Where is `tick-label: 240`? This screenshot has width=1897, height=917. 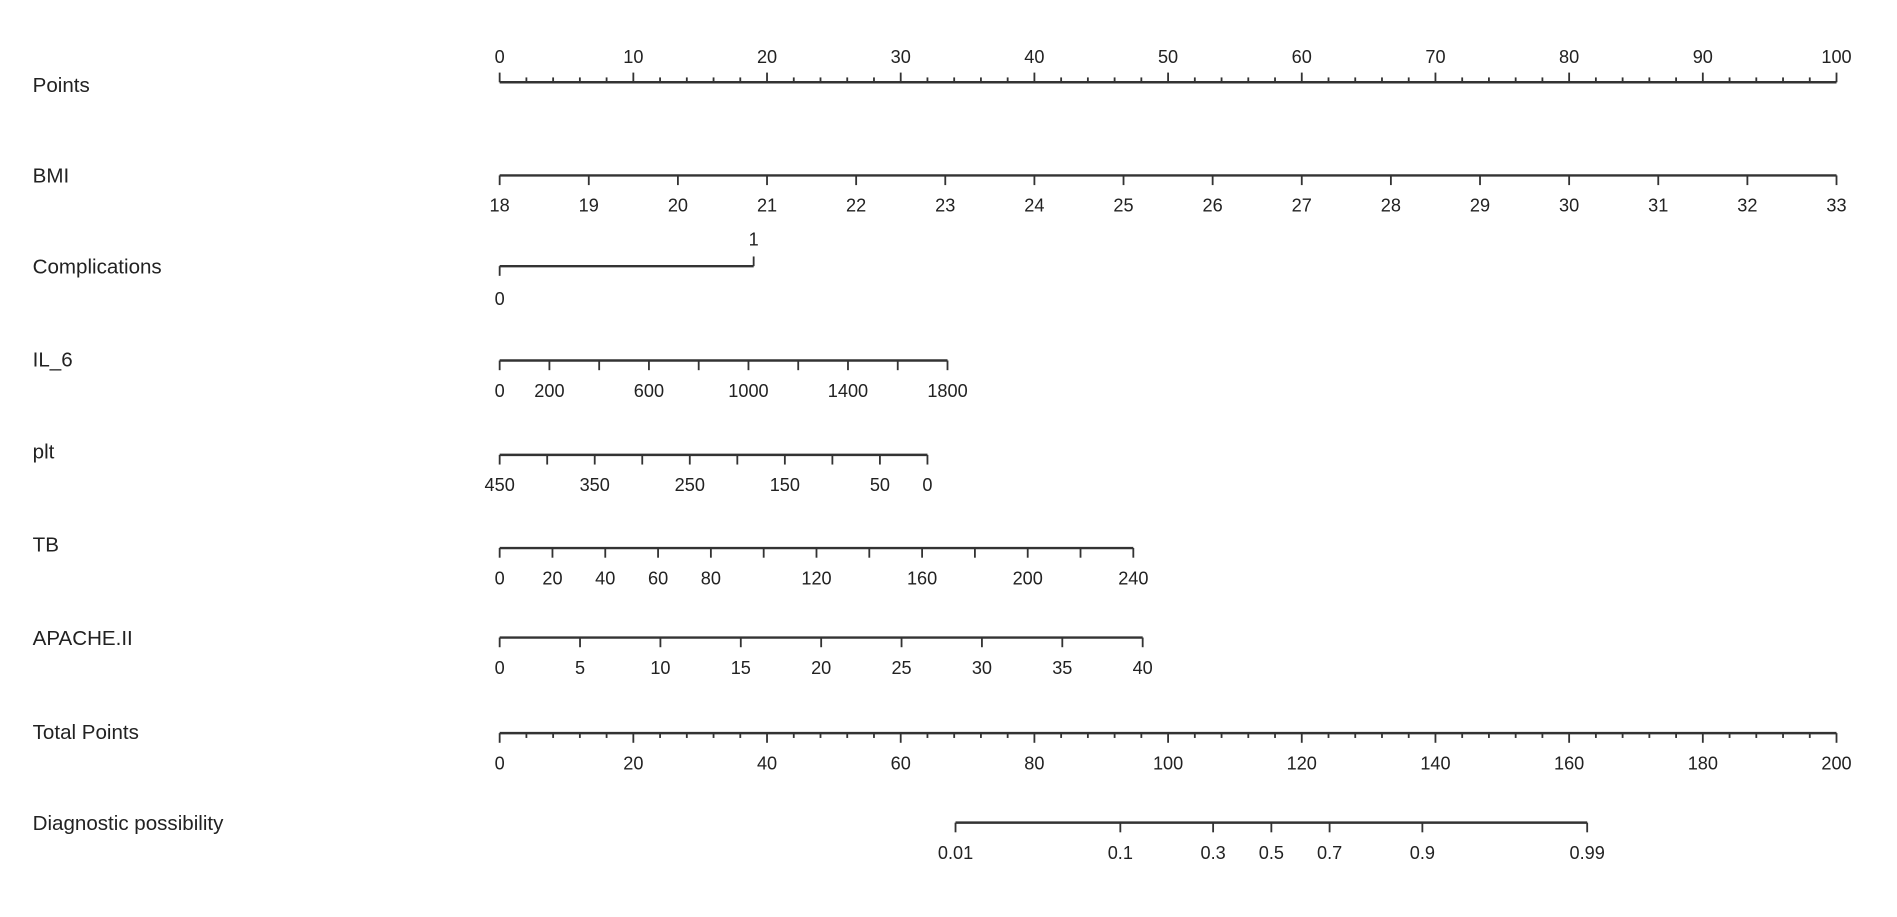 tick-label: 240 is located at coordinates (1133, 578).